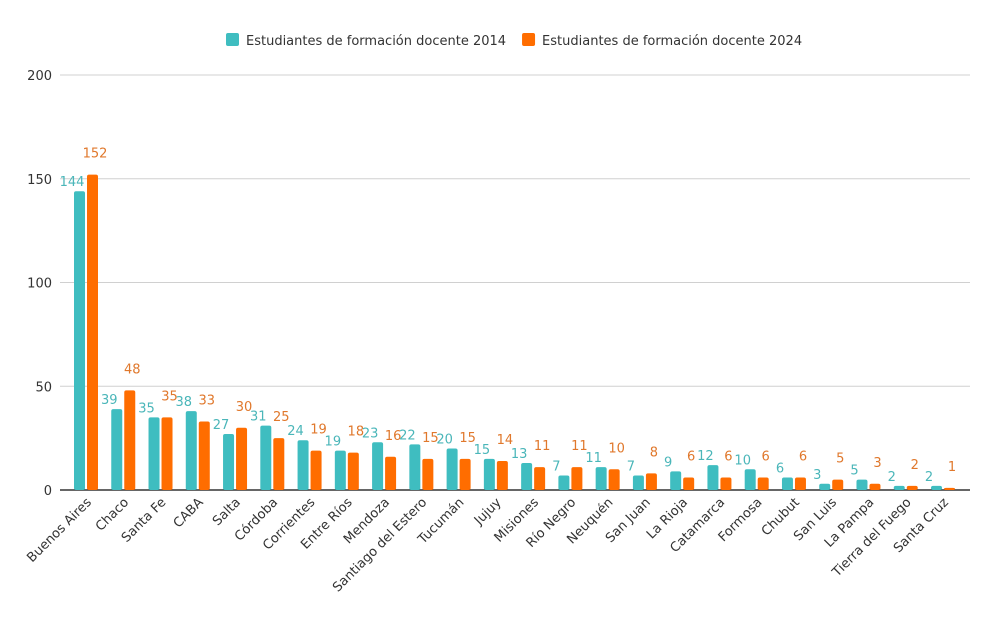  I want to click on x-tick-label: Jujuy, so click(488, 512).